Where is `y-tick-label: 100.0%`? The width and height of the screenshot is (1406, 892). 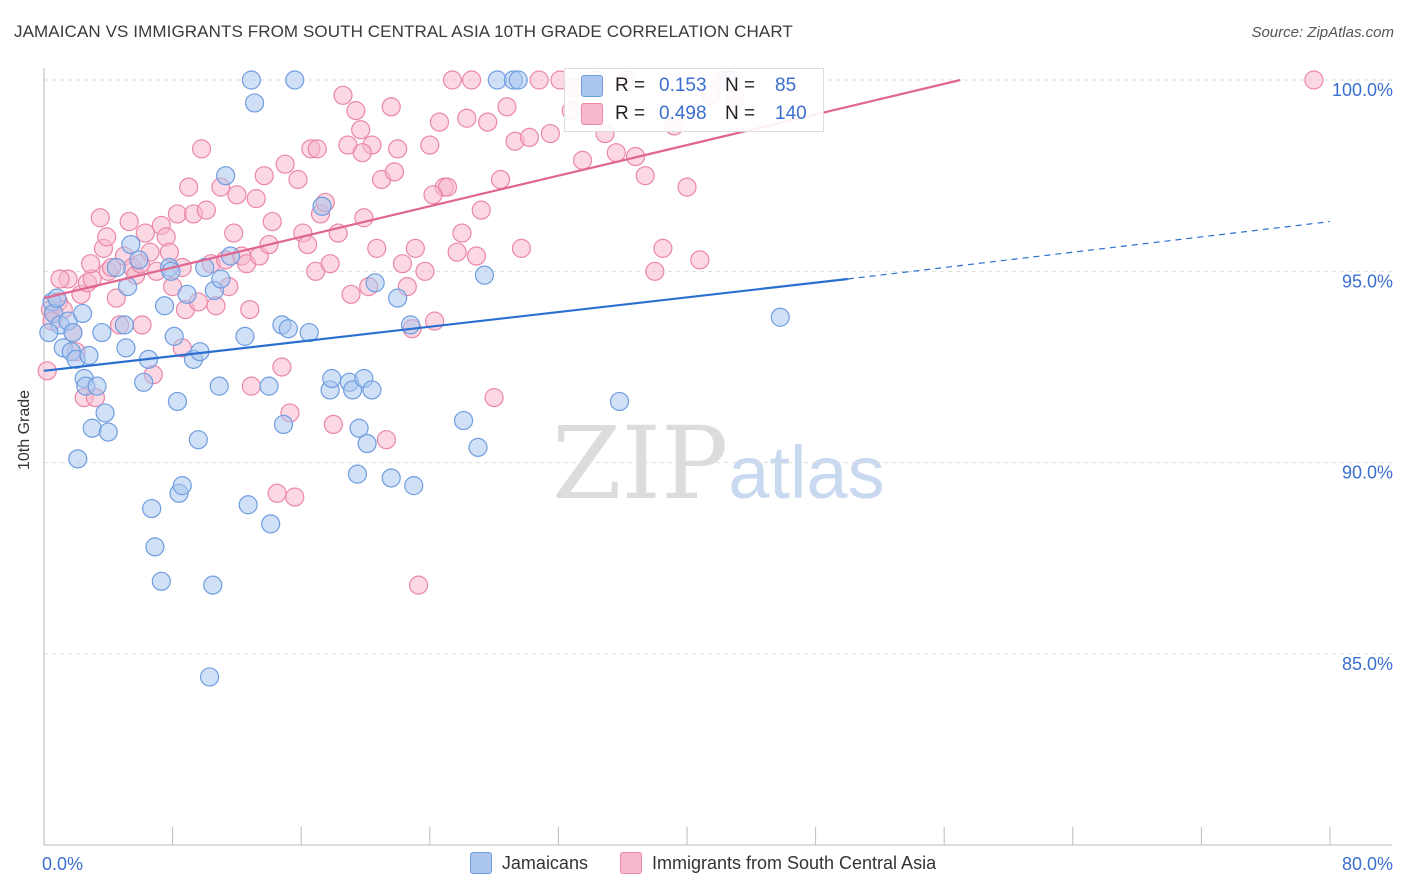
y-tick-label: 100.0% is located at coordinates (1362, 90).